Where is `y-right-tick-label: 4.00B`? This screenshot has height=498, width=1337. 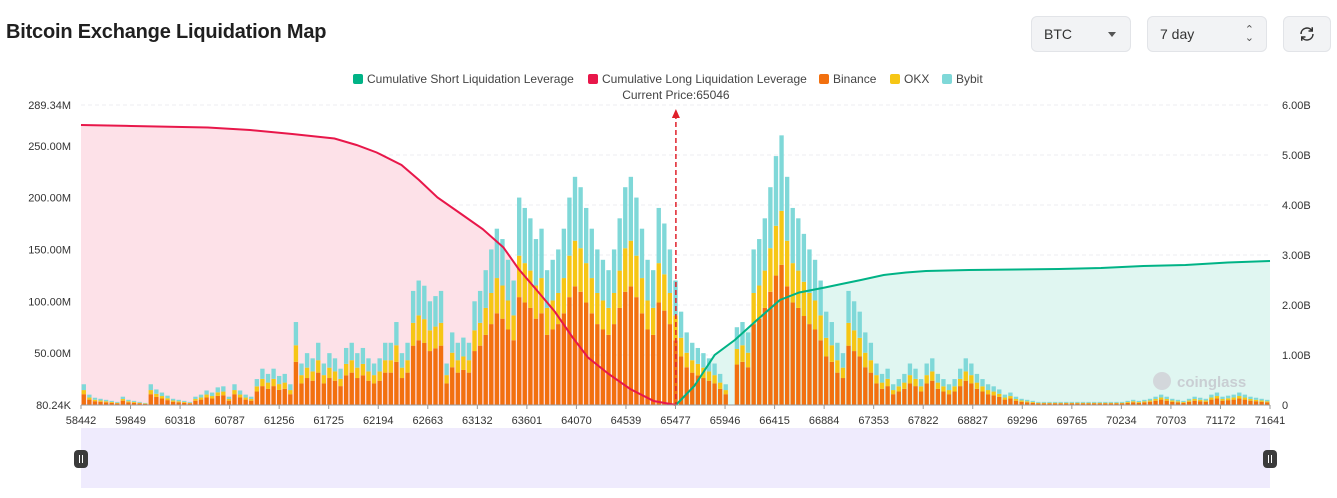
y-right-tick-label: 4.00B is located at coordinates (1296, 206).